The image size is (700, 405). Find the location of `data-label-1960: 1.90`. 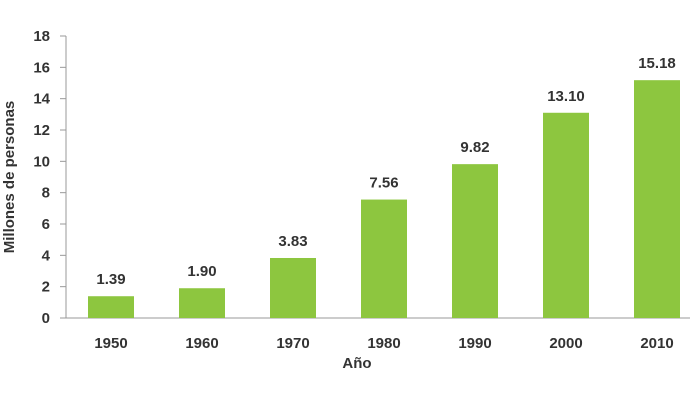

data-label-1960: 1.90 is located at coordinates (201, 271).